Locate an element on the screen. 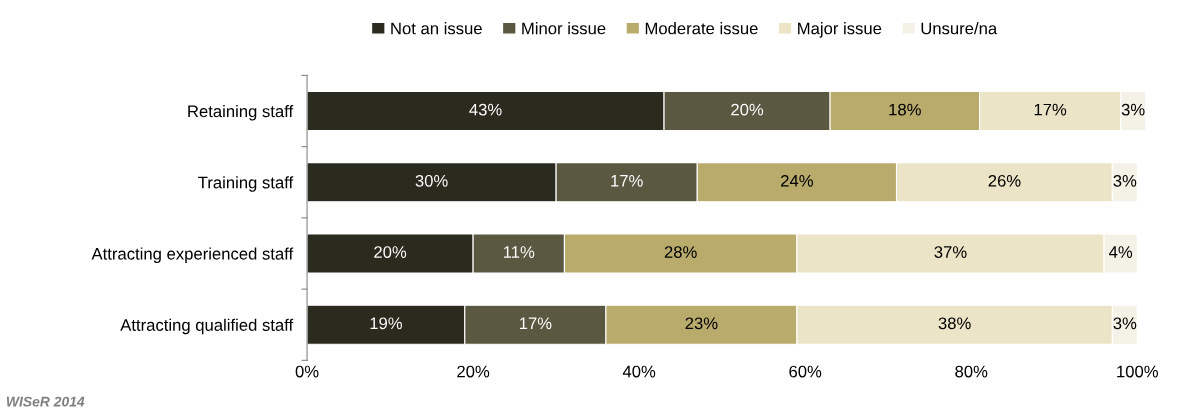 This screenshot has height=419, width=1181. x-tick-label: 20% is located at coordinates (473, 371).